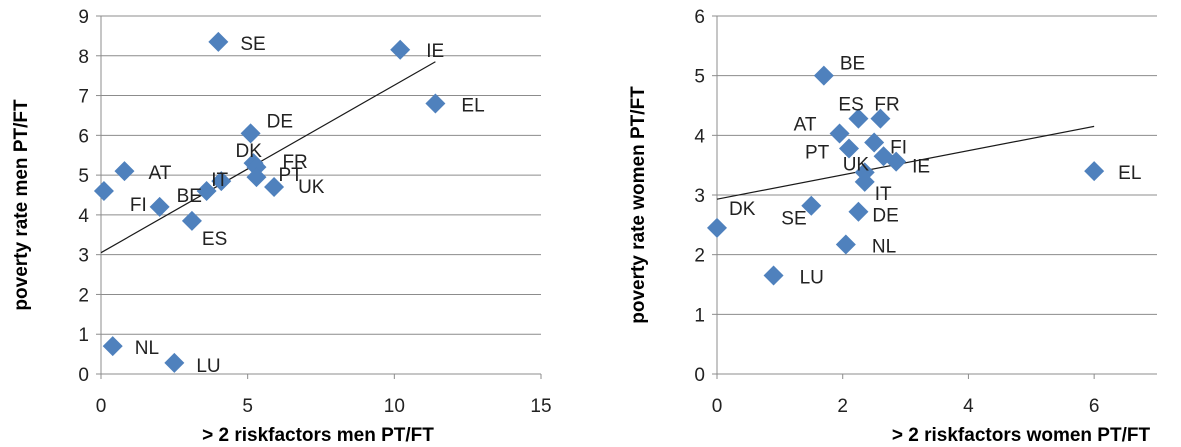  Describe the element at coordinates (1021, 435) in the screenshot. I see `x-axis-title: > 2 riskfactors women PT/FT` at that location.